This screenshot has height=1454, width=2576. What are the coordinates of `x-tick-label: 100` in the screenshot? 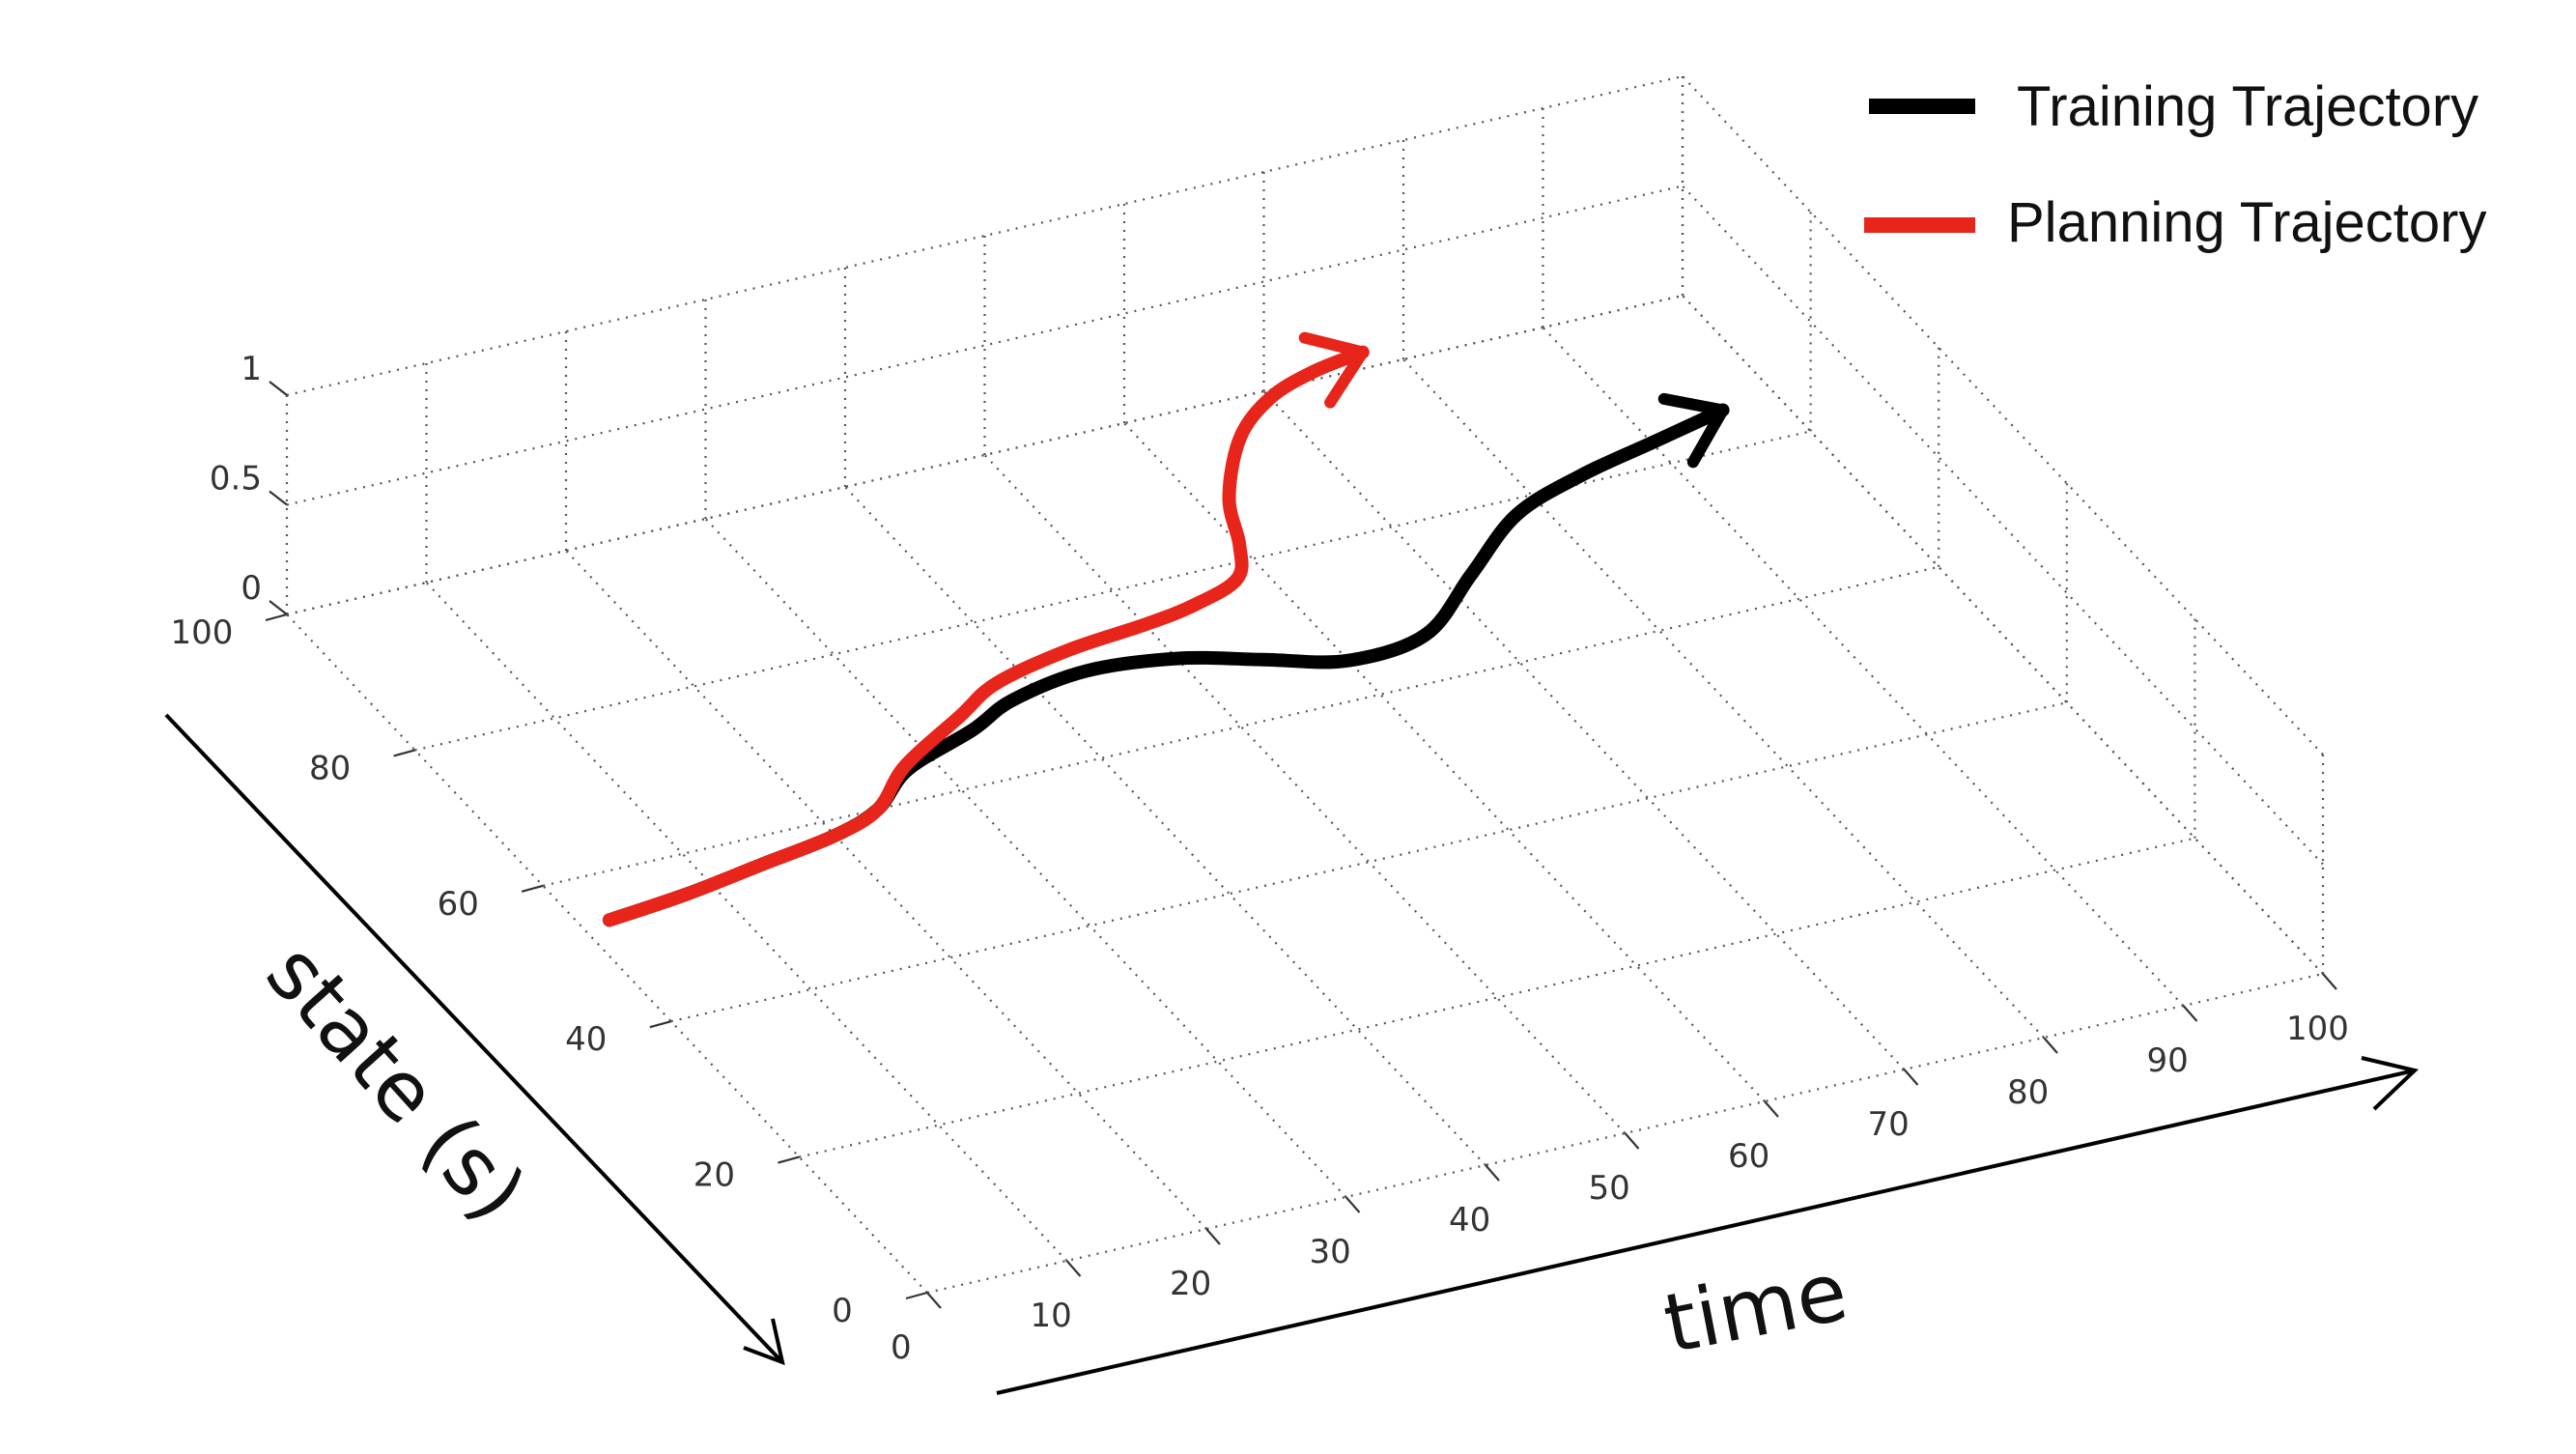 It's located at (2317, 1029).